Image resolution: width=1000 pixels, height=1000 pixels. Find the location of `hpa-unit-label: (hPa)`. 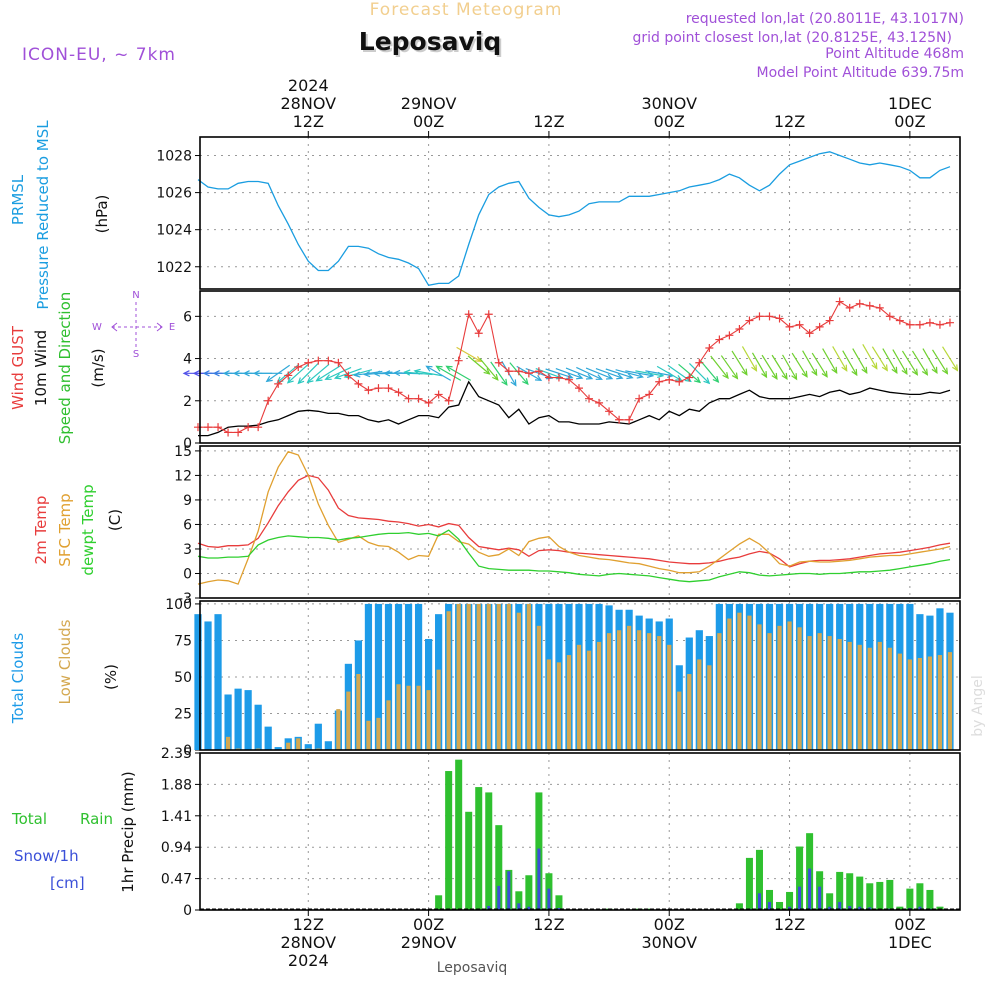

hpa-unit-label: (hPa) is located at coordinates (102, 214).